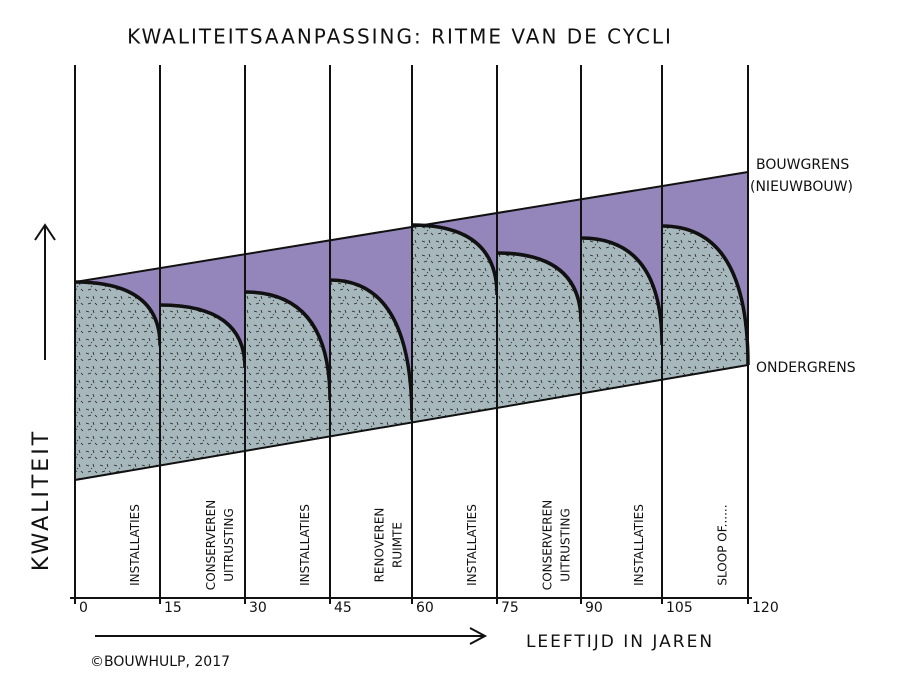  Describe the element at coordinates (398, 545) in the screenshot. I see `intervention-label: RUIMTE` at that location.